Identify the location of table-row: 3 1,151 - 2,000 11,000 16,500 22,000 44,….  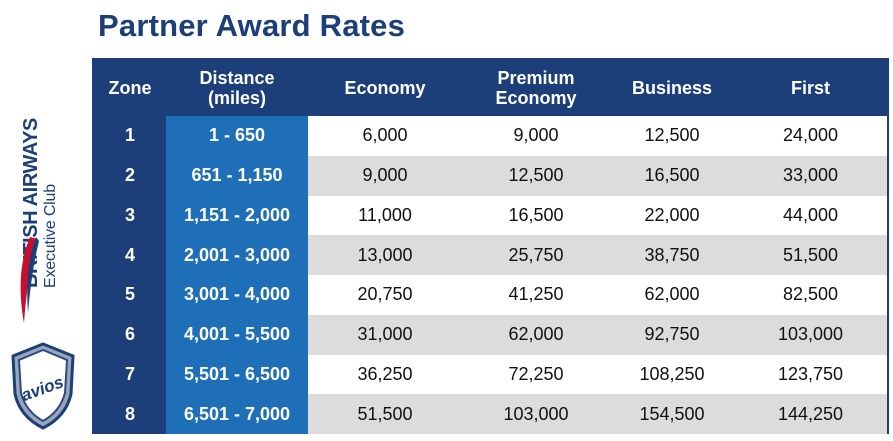
(490, 215).